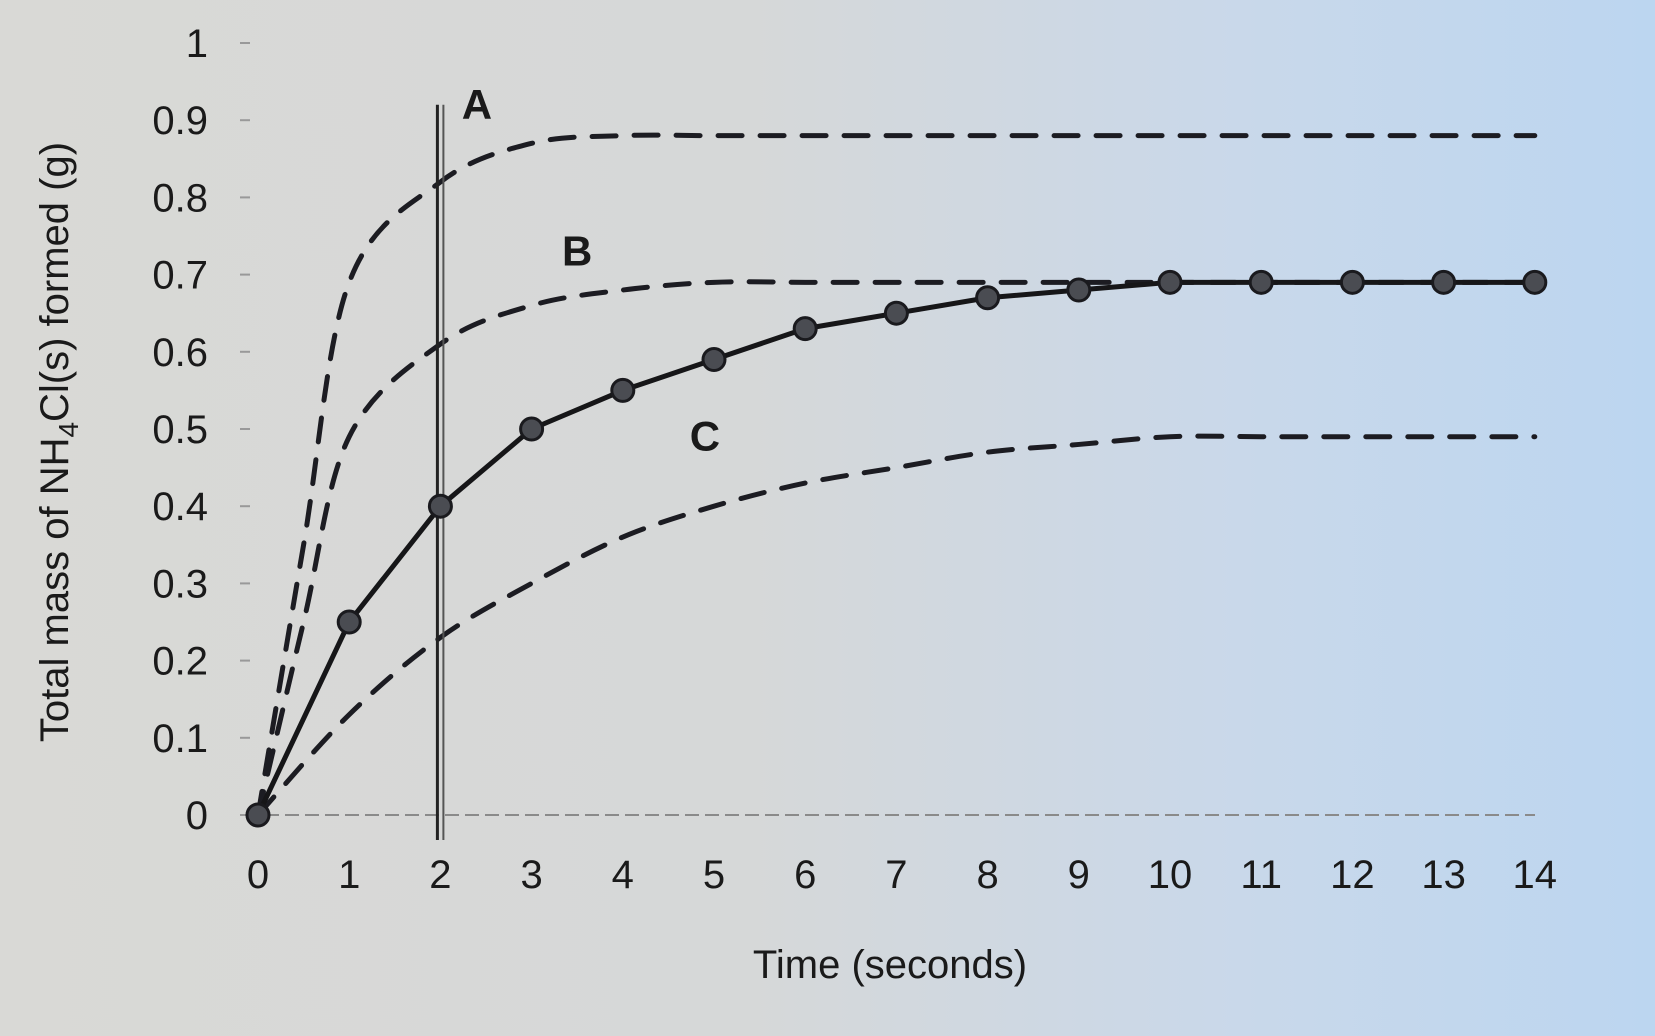  I want to click on curve-labels: A B C, so click(591, 270).